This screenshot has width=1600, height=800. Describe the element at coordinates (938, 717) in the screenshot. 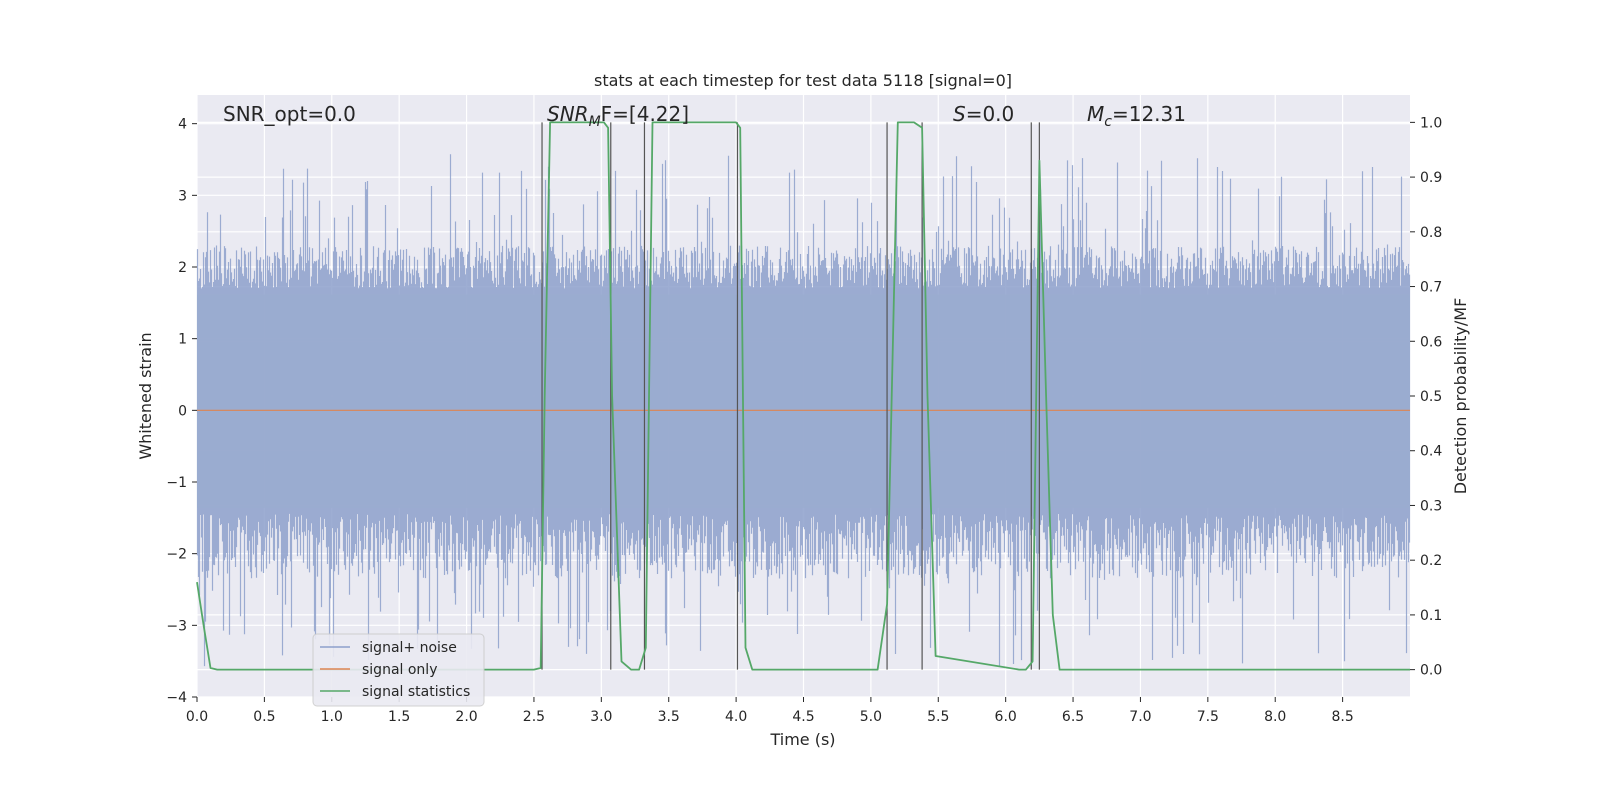

I see `x-tick-label: 5.5` at that location.